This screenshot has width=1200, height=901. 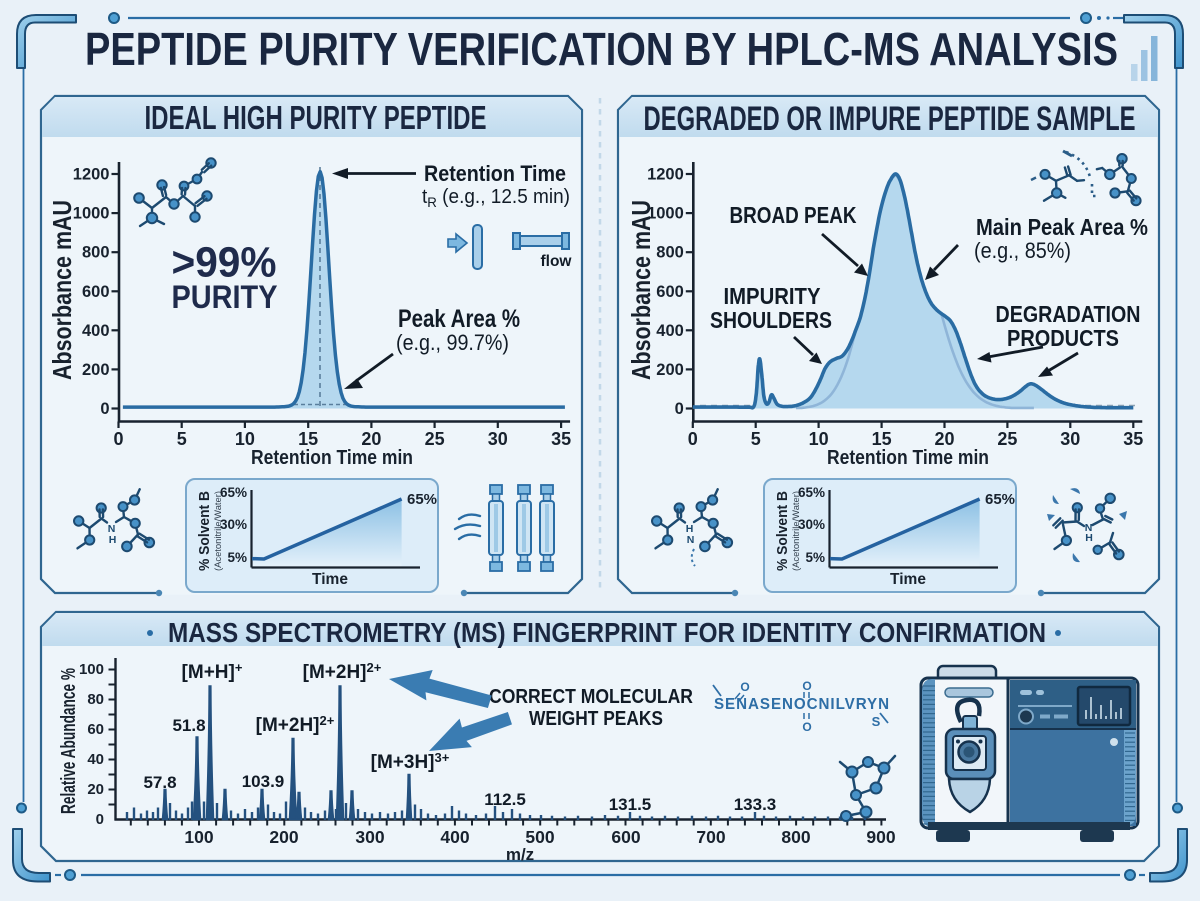 I want to click on svg-text: CORRECT MOLECULAR, so click(x=591, y=697).